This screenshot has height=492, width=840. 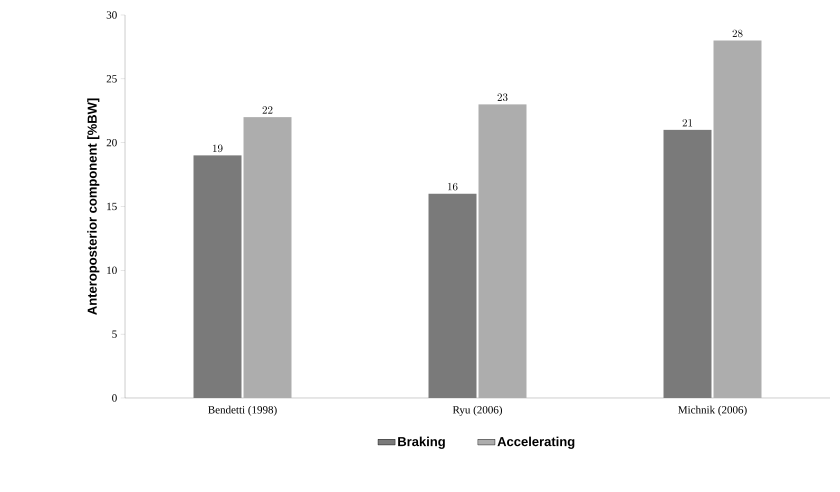 What do you see at coordinates (242, 411) in the screenshot?
I see `x-tick-label: Bendetti (1998)` at bounding box center [242, 411].